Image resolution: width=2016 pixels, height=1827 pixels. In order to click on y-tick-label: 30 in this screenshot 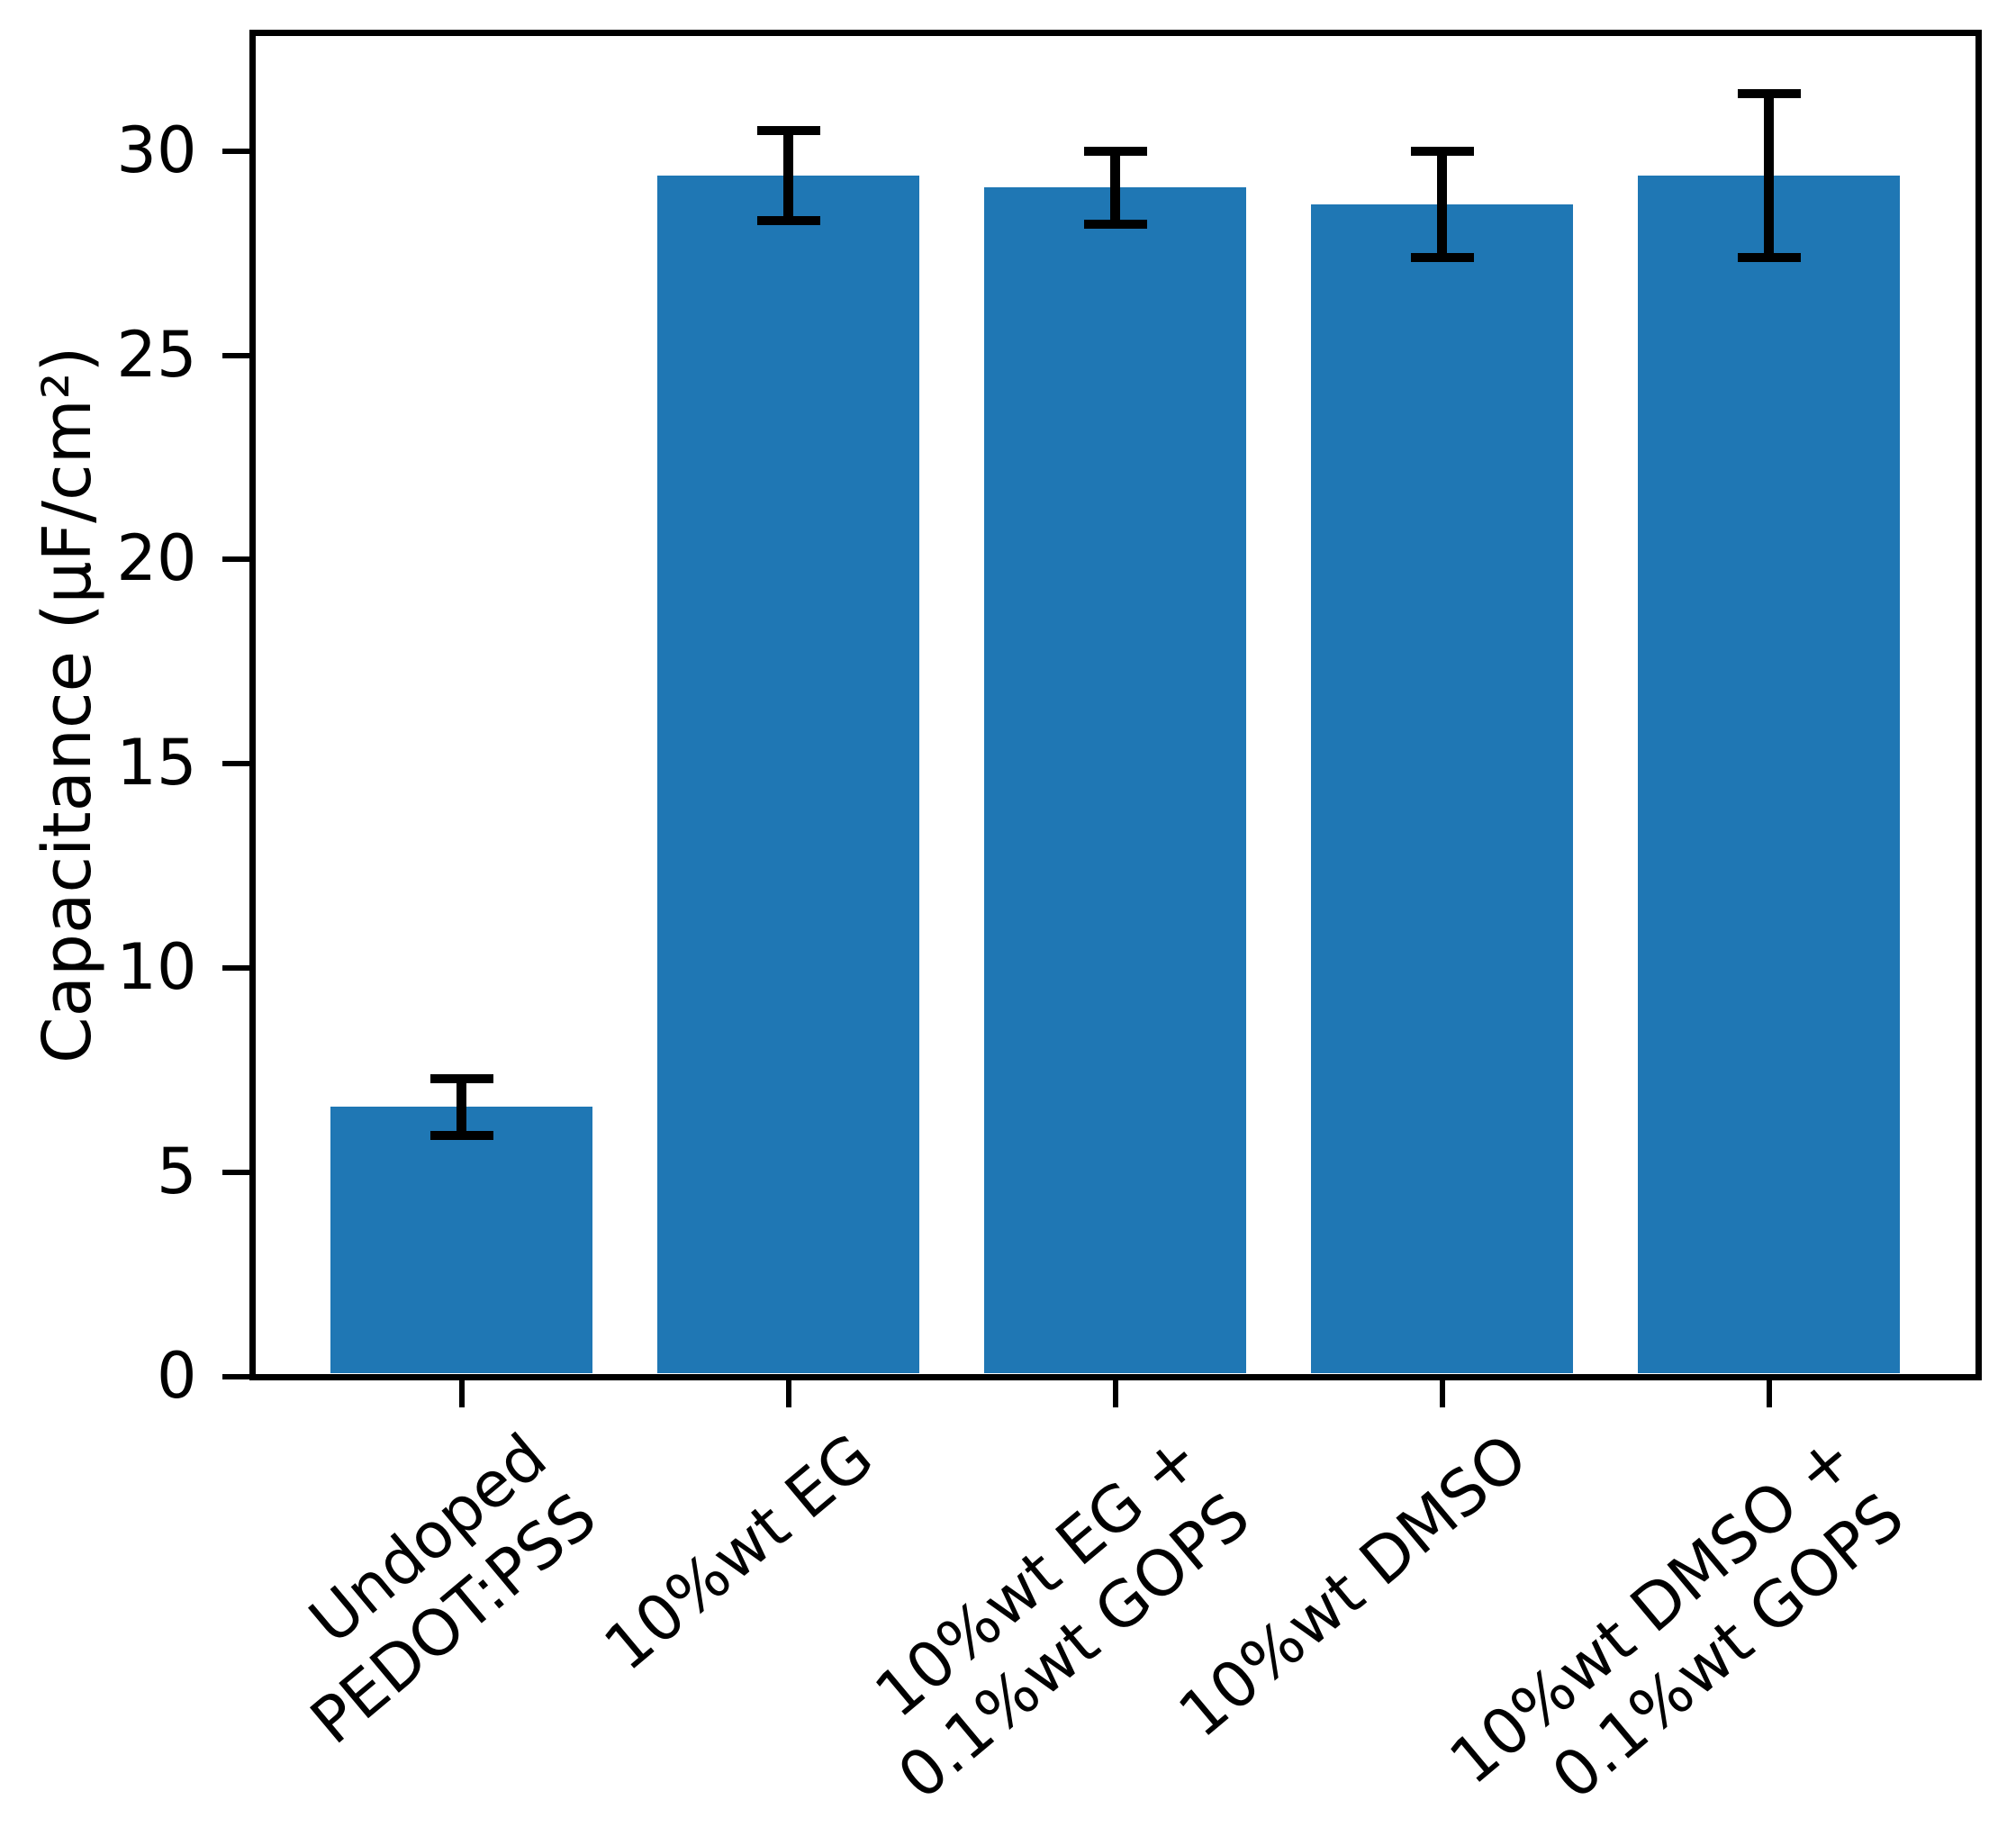, I will do `click(156, 150)`.